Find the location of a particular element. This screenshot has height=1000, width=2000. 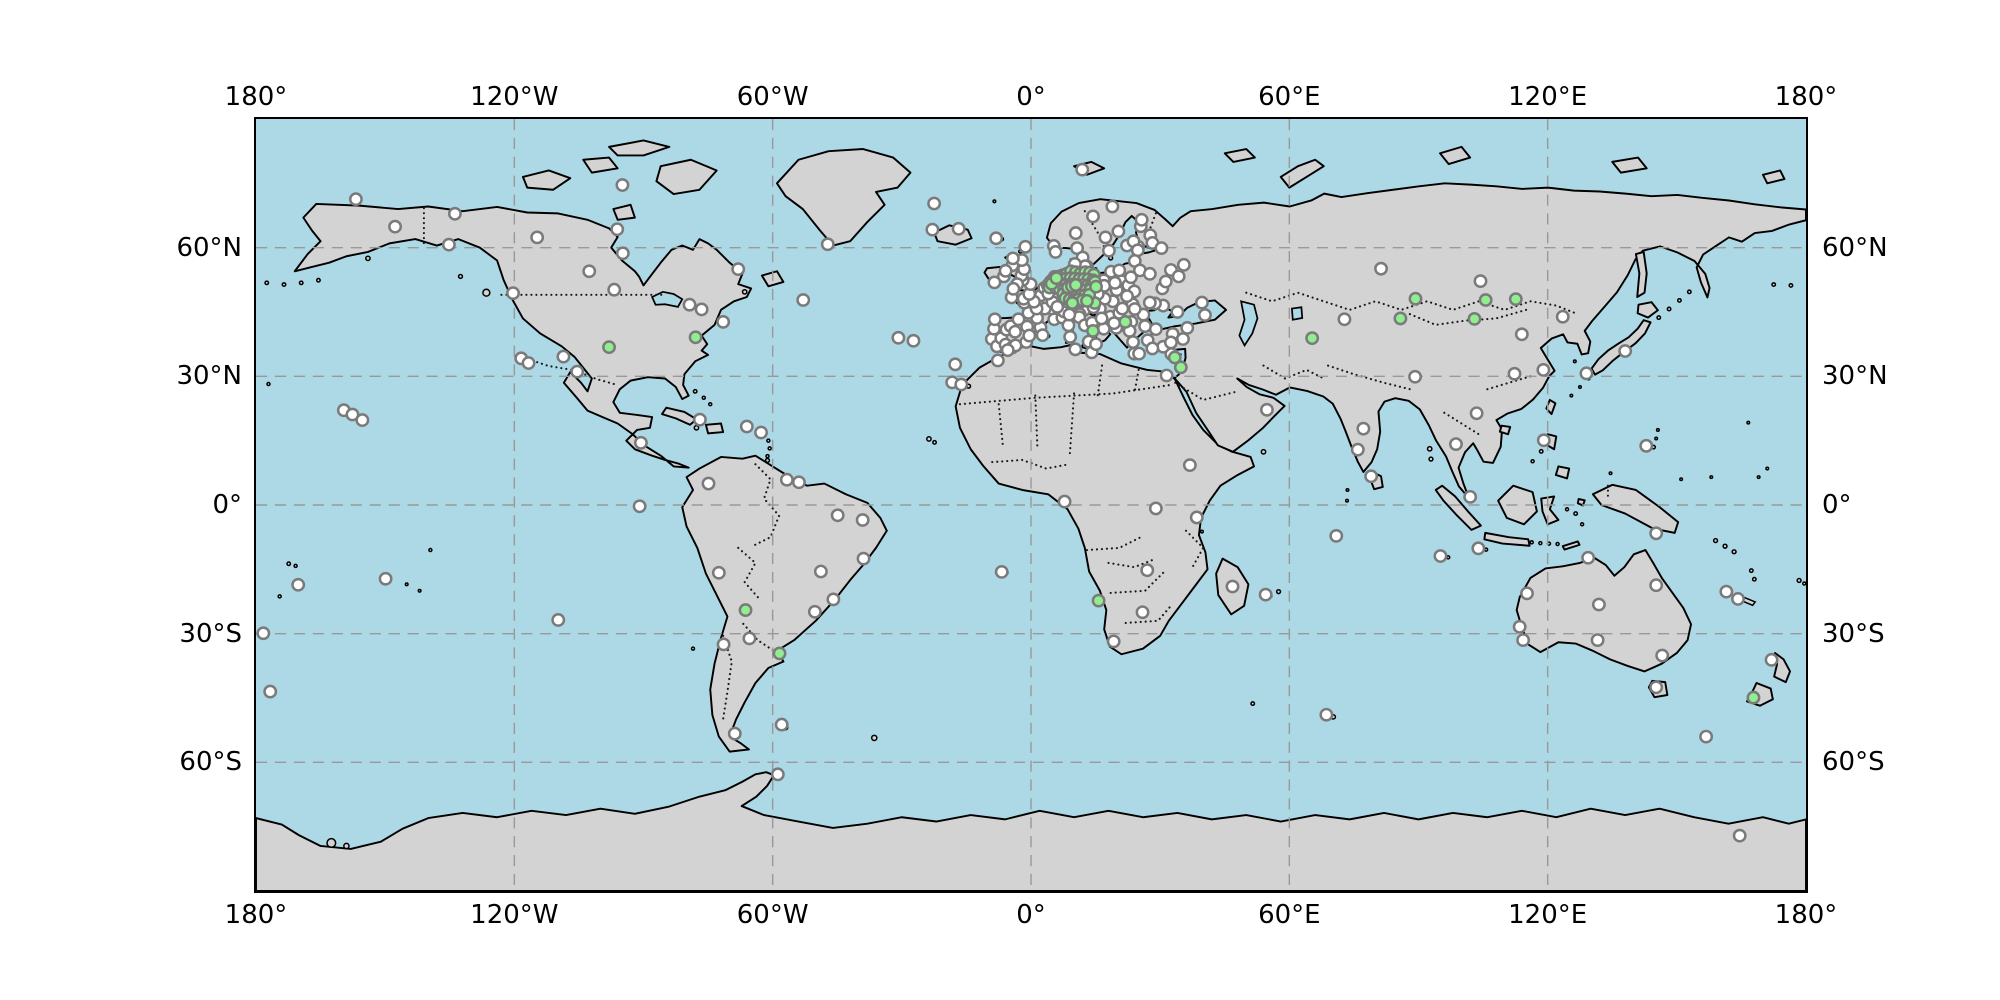

landmass-baffin-island is located at coordinates (686, 177).